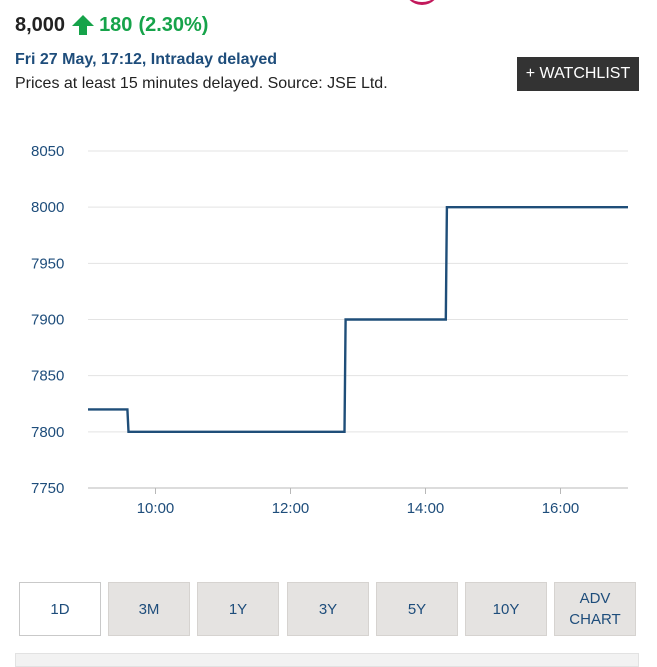 Image resolution: width=657 pixels, height=667 pixels. What do you see at coordinates (173, 24) in the screenshot?
I see `price-change-percent: (2.30%)` at bounding box center [173, 24].